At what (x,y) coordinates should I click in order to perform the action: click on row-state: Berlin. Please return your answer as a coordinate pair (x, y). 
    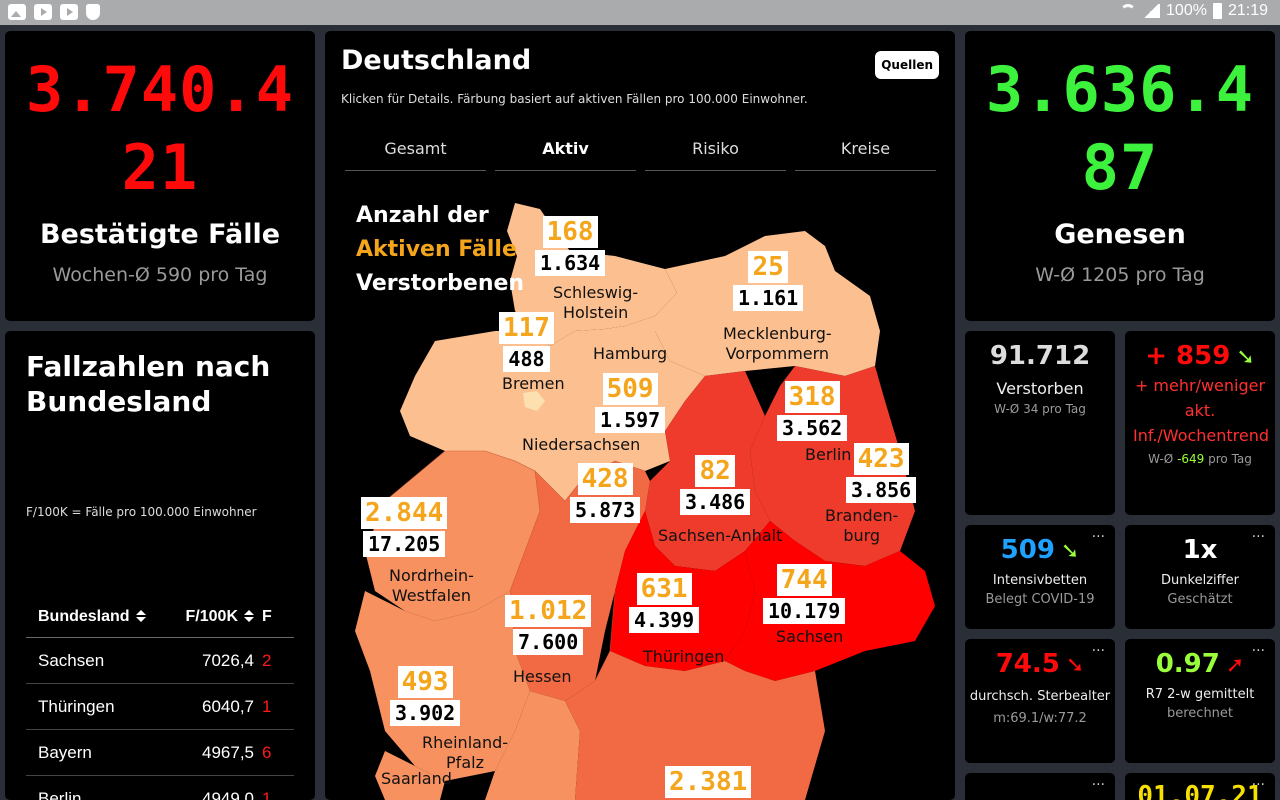
    Looking at the image, I should click on (60, 794).